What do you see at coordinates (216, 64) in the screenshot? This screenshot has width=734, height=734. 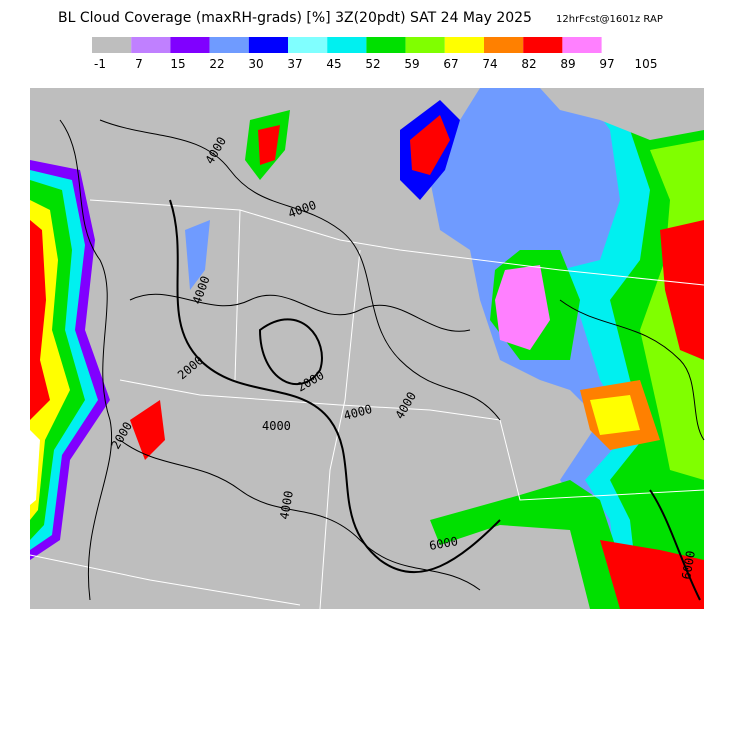 I see `colorbar-label: 22` at bounding box center [216, 64].